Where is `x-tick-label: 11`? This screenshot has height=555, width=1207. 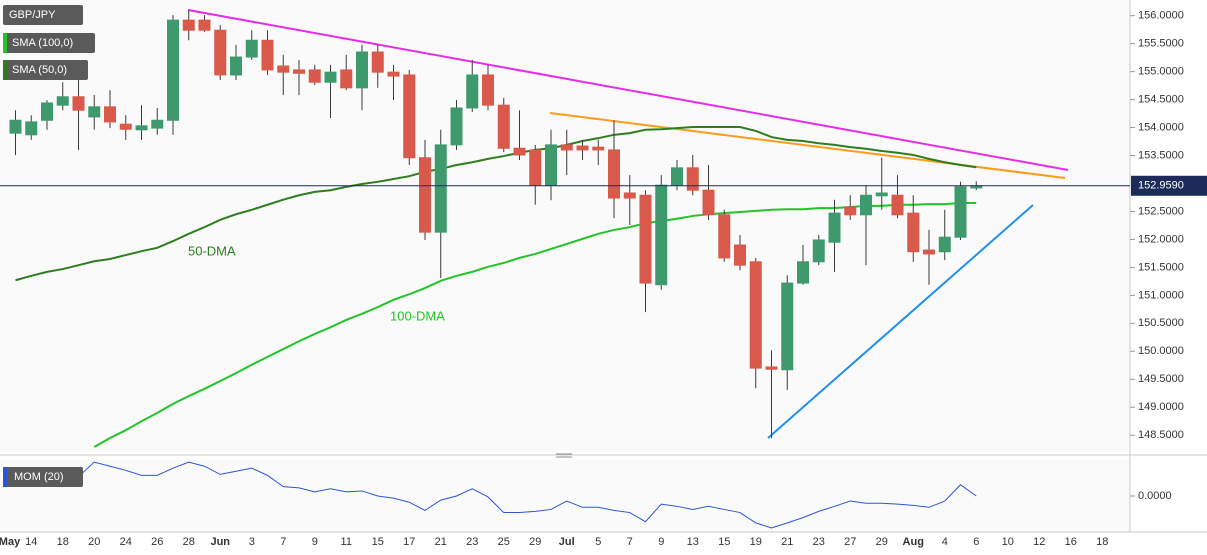 x-tick-label: 11 is located at coordinates (346, 542).